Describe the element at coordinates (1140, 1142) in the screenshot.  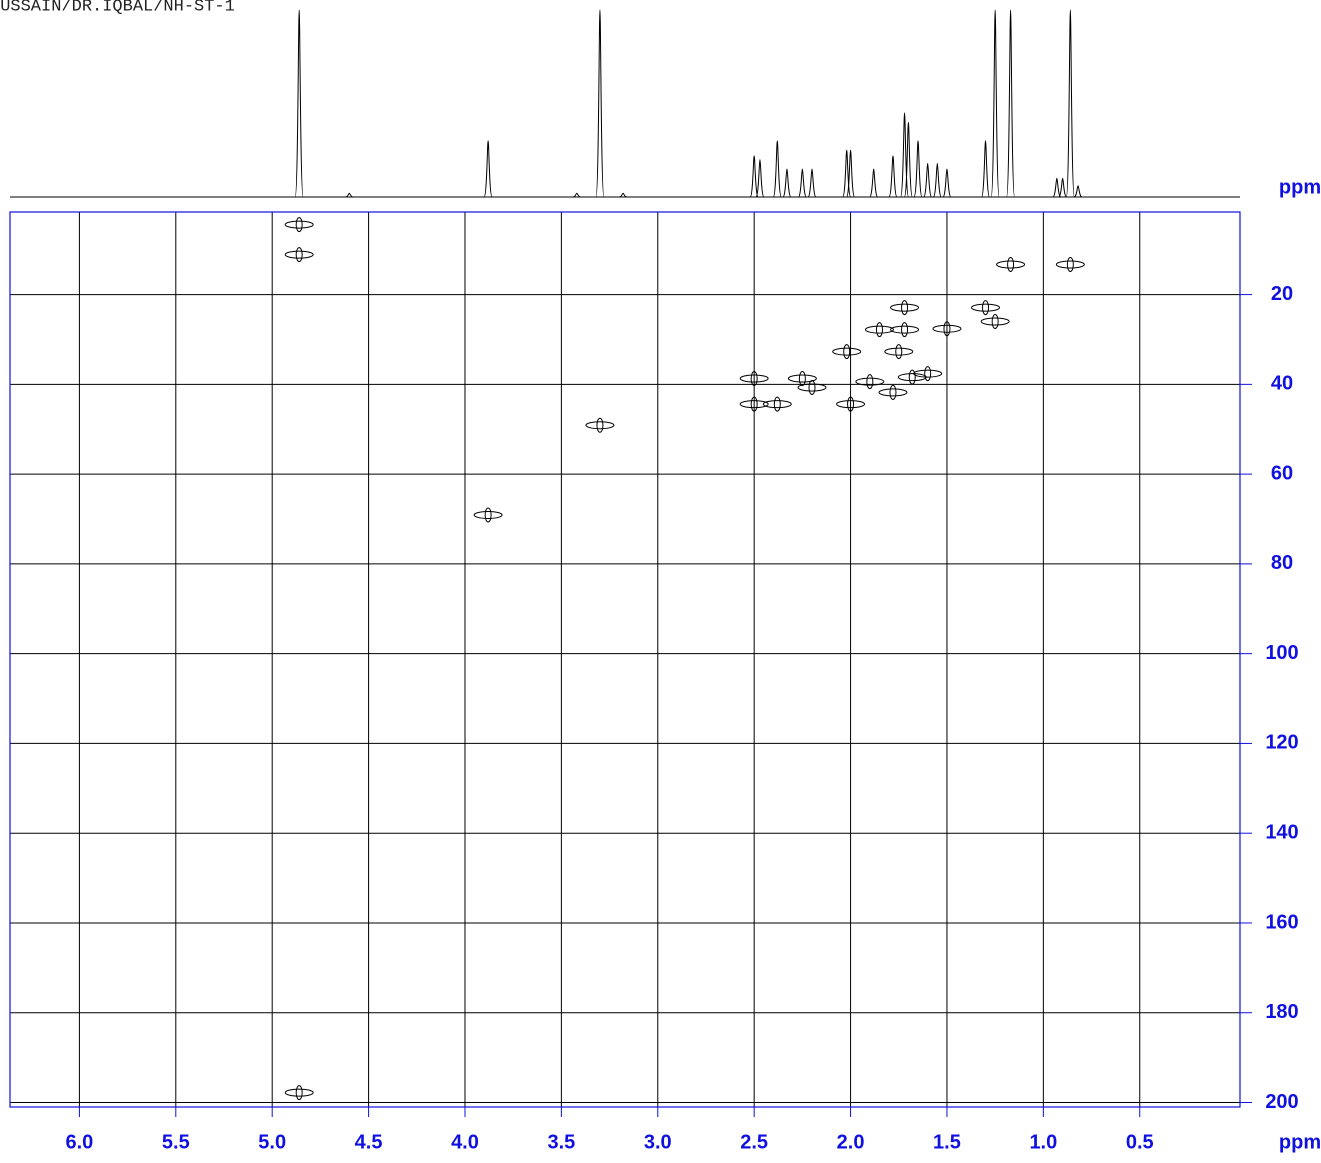
I see `x-tick-label: 0.5` at that location.